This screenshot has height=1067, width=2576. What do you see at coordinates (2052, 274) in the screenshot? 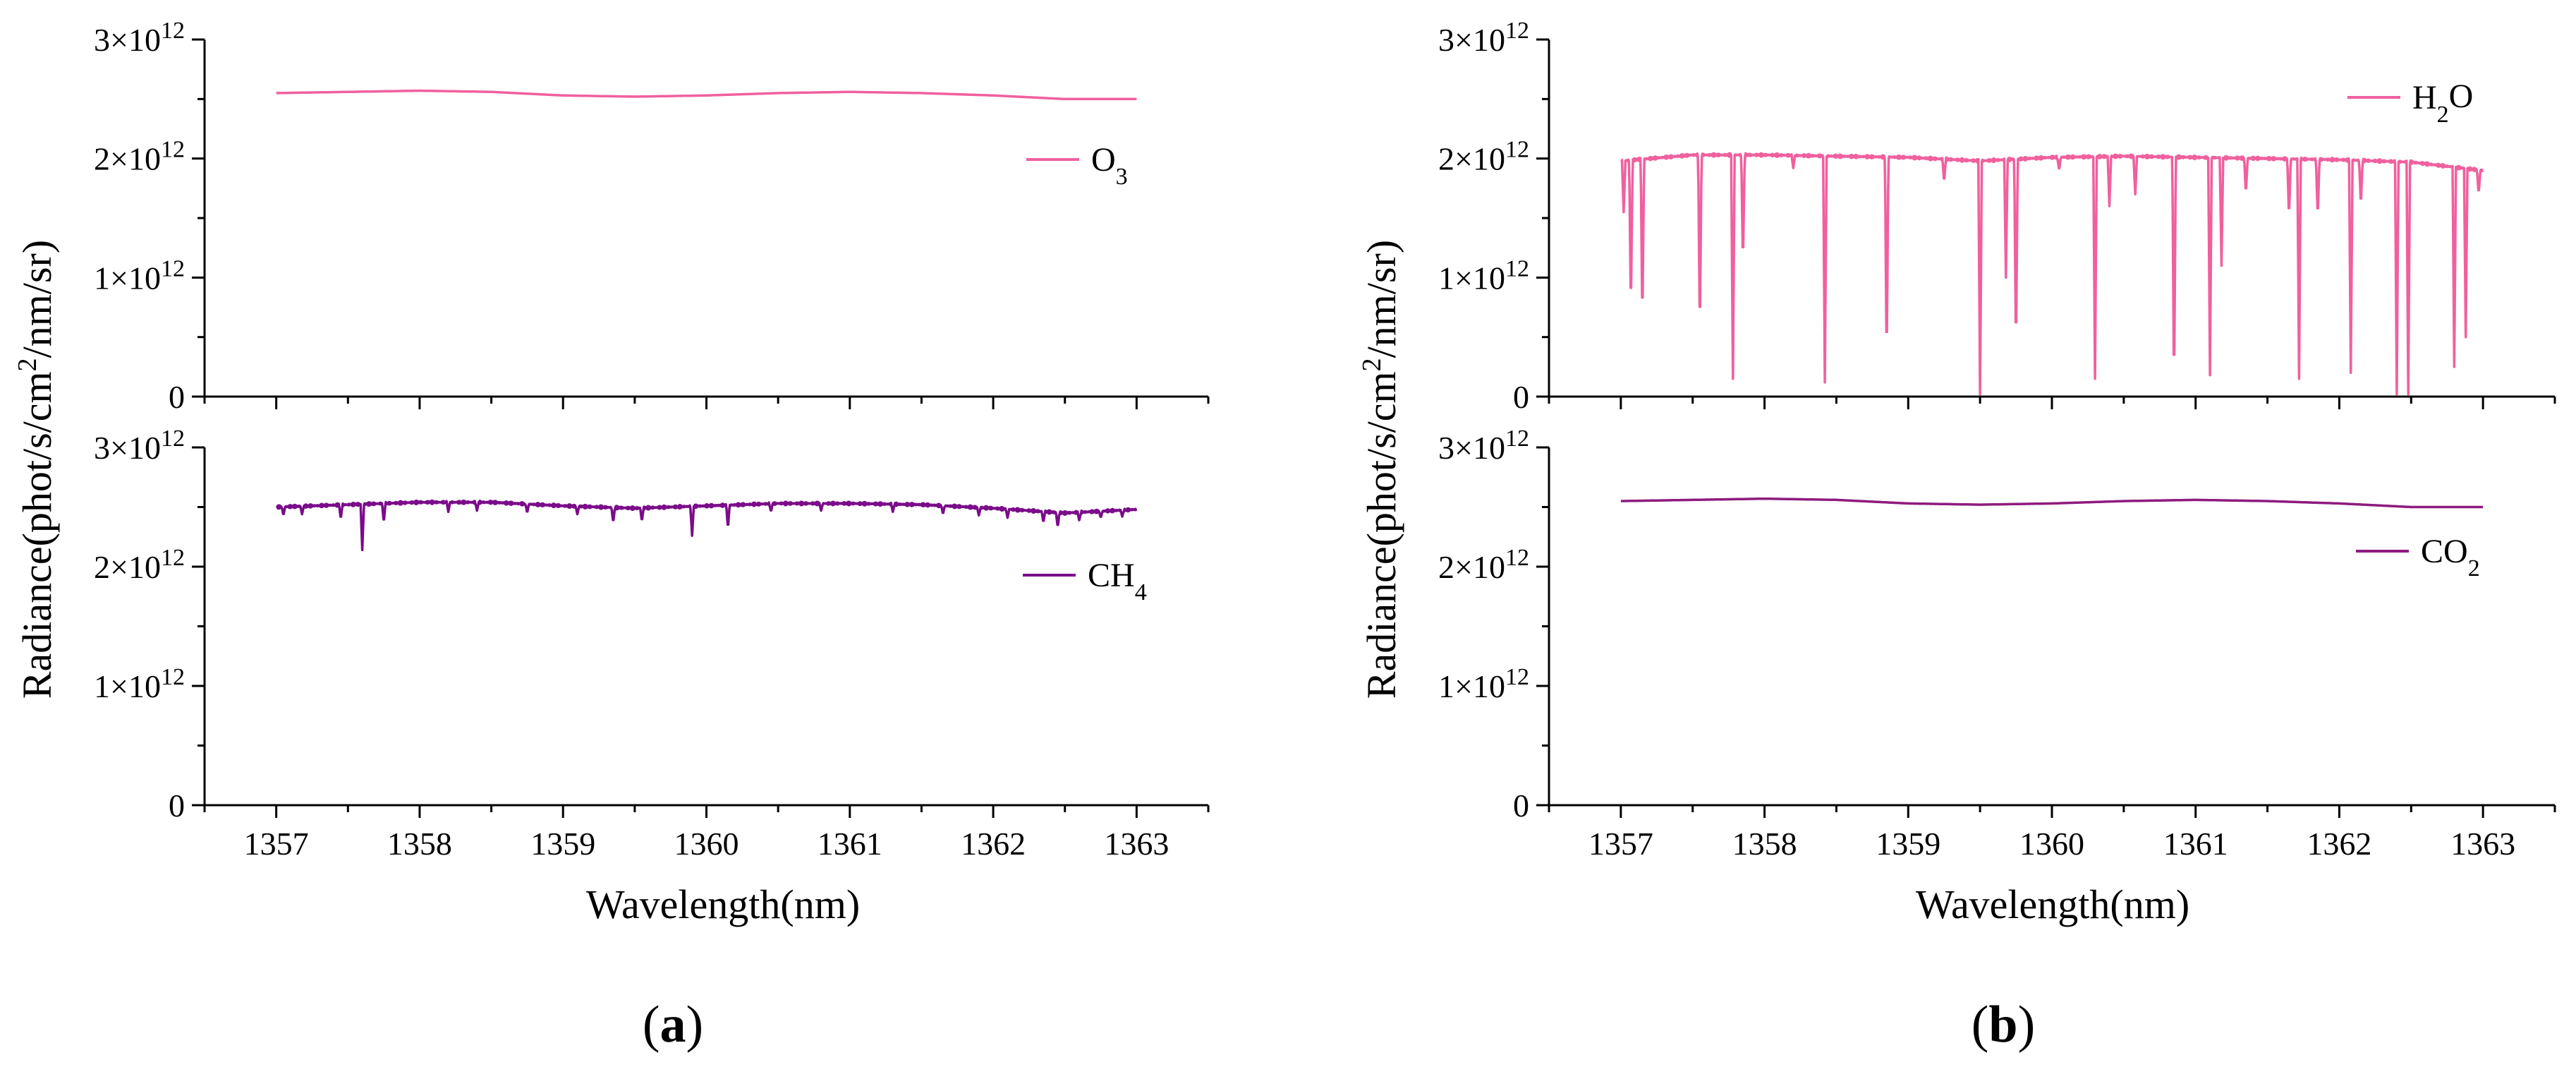
I see `series-line-h2o` at bounding box center [2052, 274].